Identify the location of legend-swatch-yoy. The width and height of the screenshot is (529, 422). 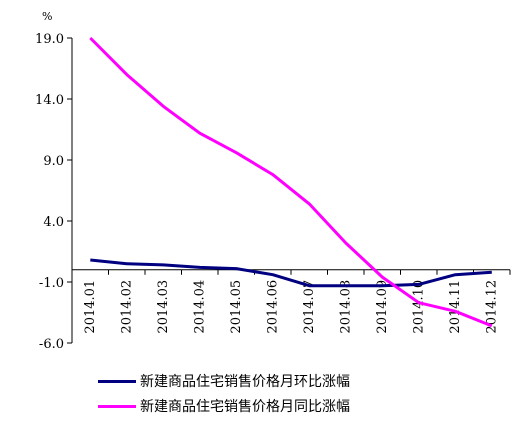
(117, 406).